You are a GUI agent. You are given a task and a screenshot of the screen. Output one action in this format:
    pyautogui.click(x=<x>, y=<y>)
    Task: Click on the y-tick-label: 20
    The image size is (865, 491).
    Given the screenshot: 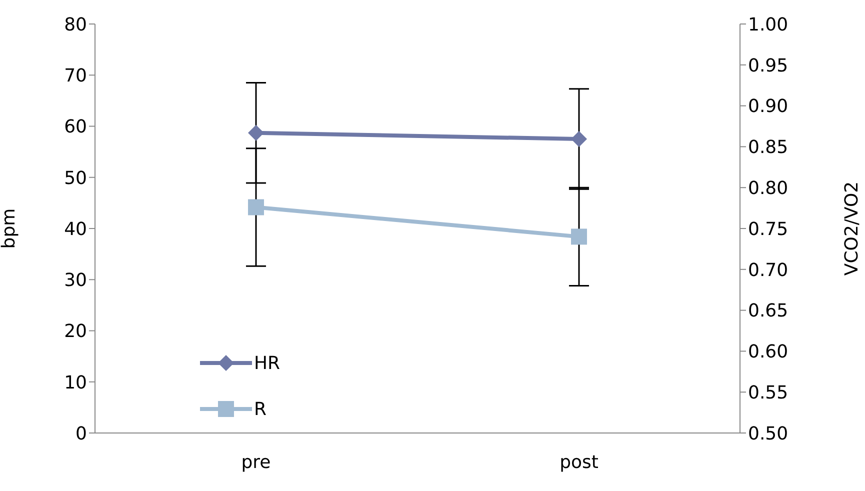 What is the action you would take?
    pyautogui.click(x=75, y=331)
    